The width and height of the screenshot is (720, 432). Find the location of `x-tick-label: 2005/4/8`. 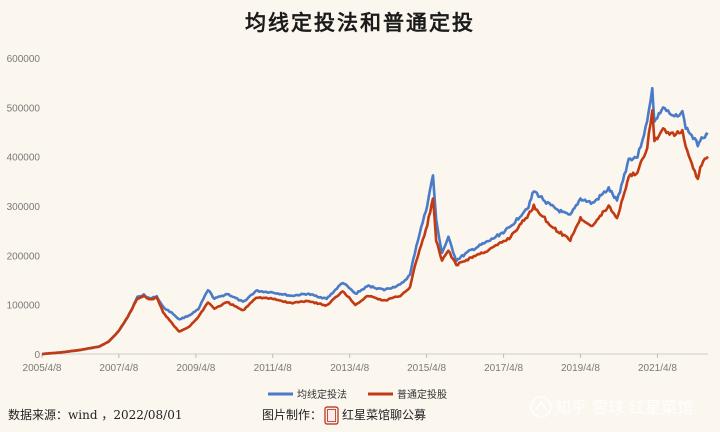

x-tick-label: 2005/4/8 is located at coordinates (42, 368).